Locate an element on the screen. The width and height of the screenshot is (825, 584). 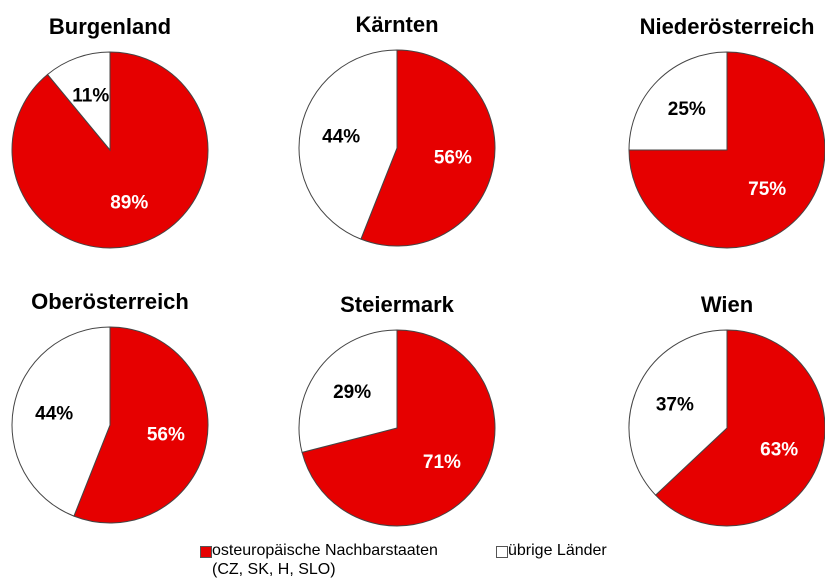
data-label: 63% is located at coordinates (779, 450).